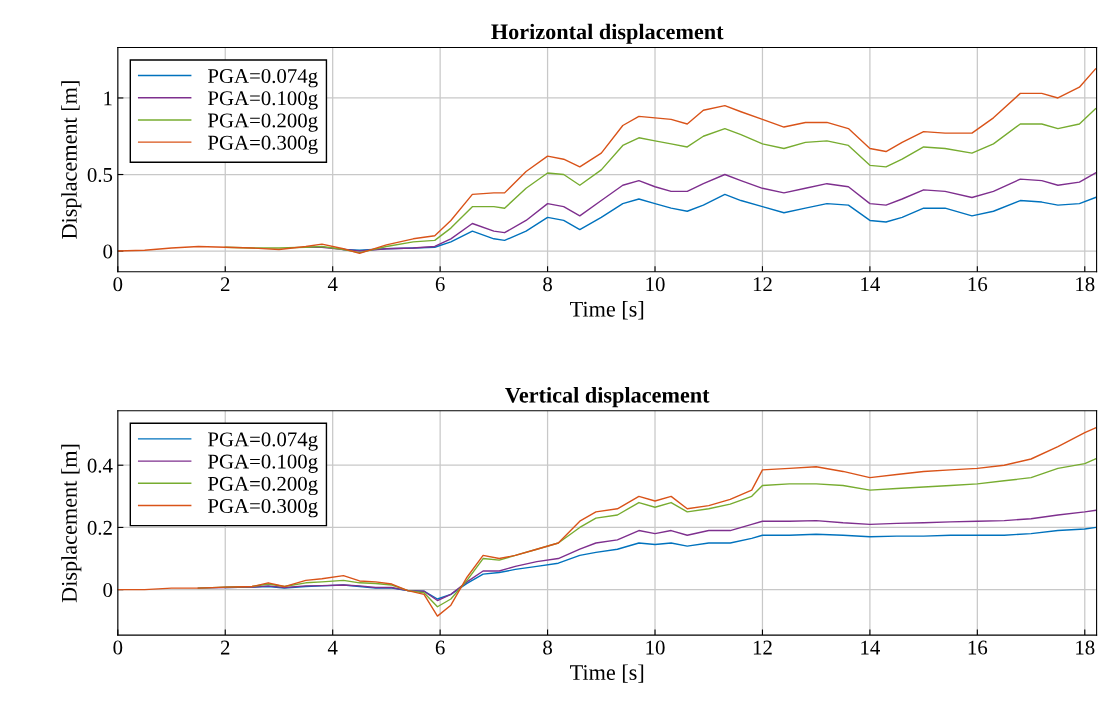 This screenshot has width=1101, height=708. I want to click on y-tick-label: 0.4, so click(100, 465).